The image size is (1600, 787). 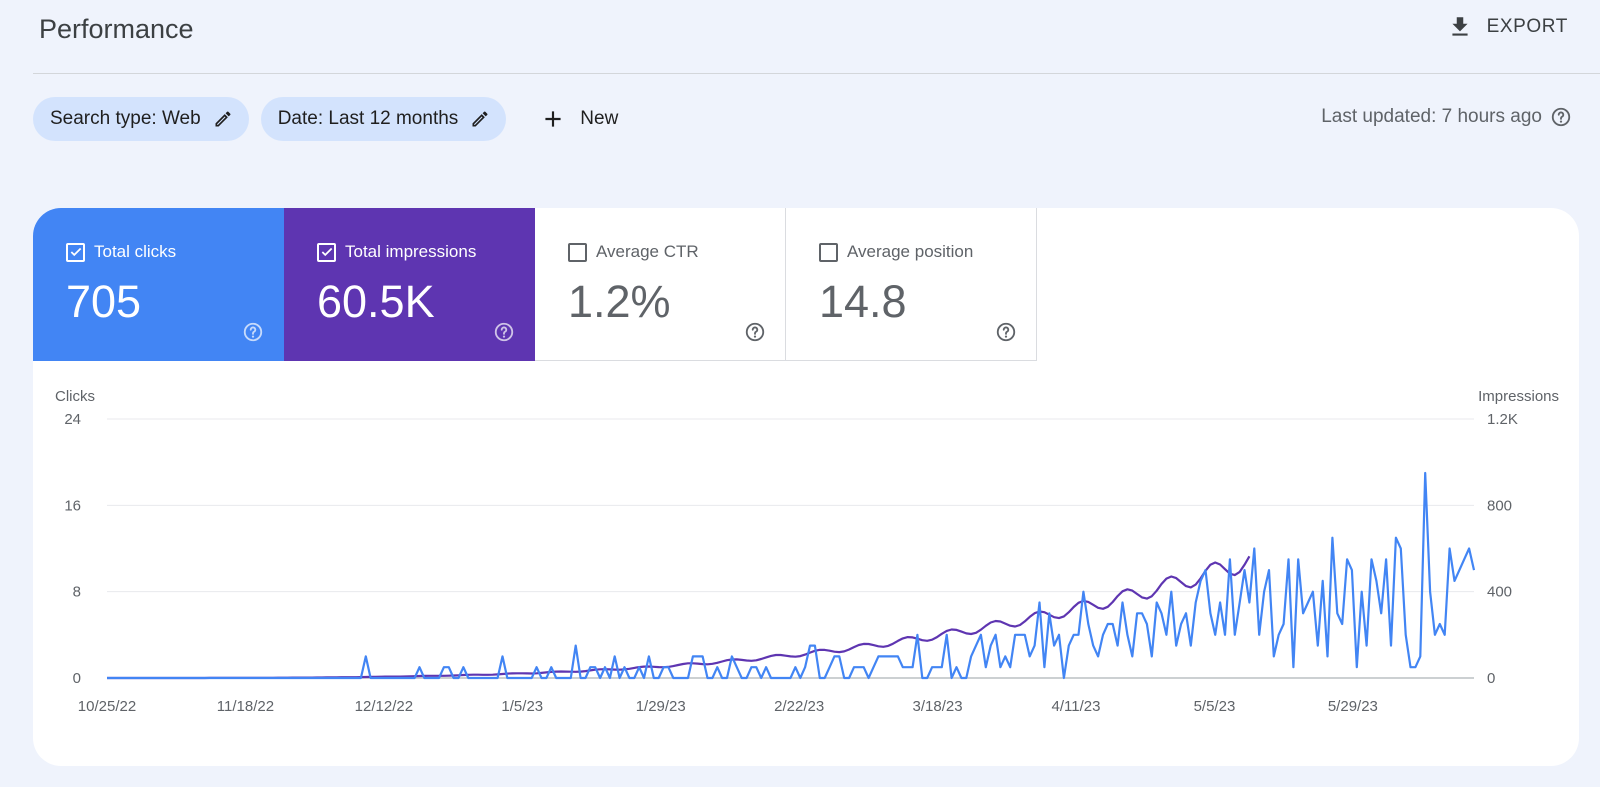 What do you see at coordinates (1353, 706) in the screenshot?
I see `x-tick-label: 5/29/23` at bounding box center [1353, 706].